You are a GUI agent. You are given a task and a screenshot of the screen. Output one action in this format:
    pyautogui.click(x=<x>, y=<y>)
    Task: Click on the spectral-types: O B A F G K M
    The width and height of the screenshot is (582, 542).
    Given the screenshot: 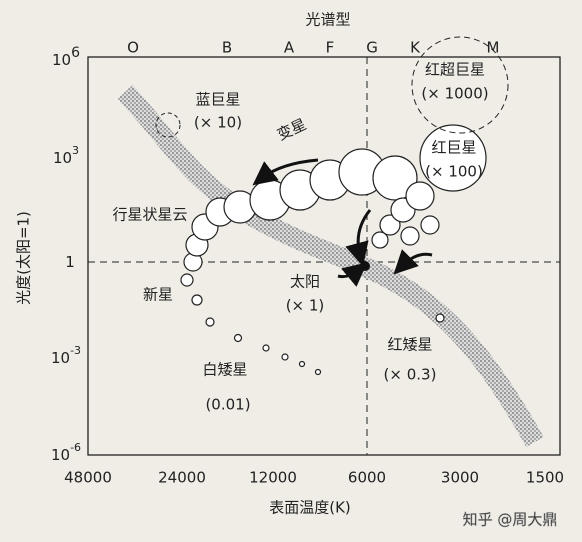 What is the action you would take?
    pyautogui.click(x=313, y=48)
    